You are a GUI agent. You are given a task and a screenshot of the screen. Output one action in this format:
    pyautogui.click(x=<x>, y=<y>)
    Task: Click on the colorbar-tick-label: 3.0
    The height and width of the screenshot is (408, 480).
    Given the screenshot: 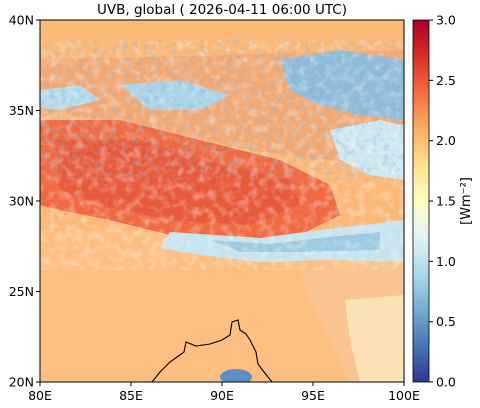 What is the action you would take?
    pyautogui.click(x=446, y=20)
    